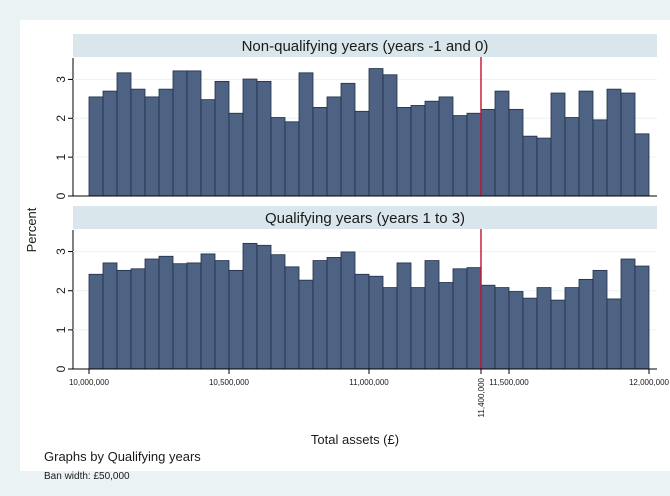 This screenshot has height=496, width=670. I want to click on panel-title: Qualifying years (years 1 to 3), so click(365, 218).